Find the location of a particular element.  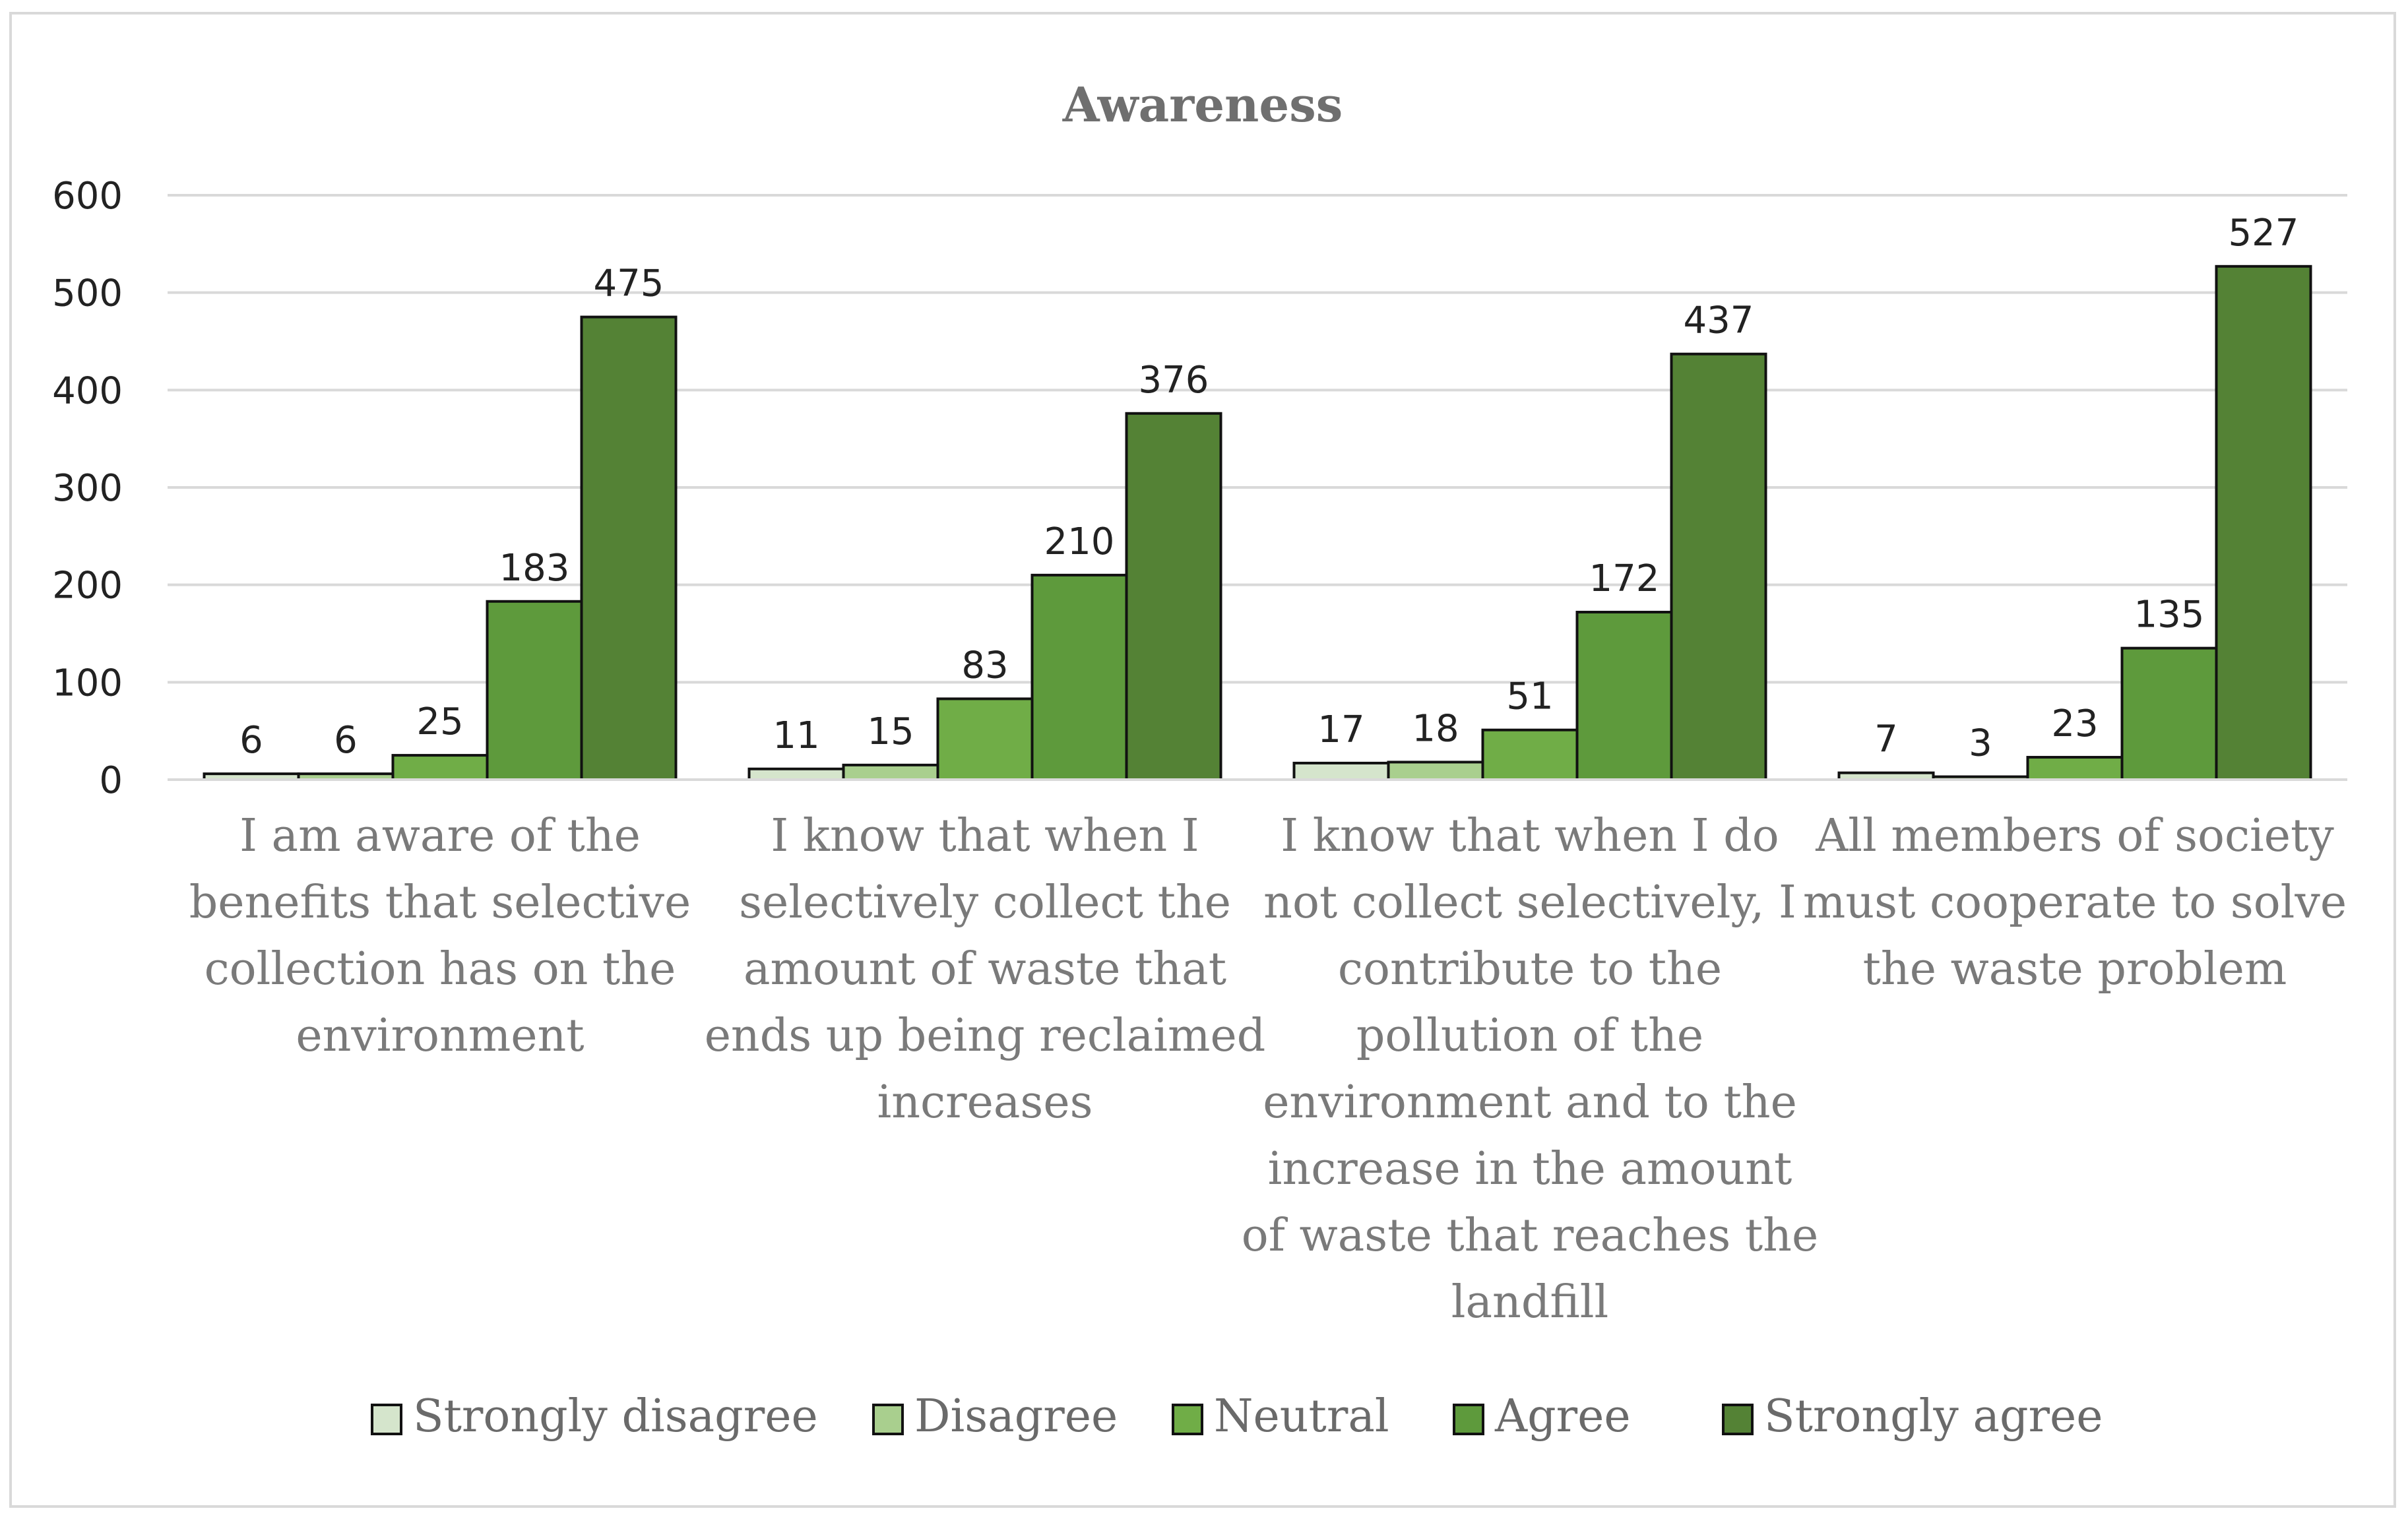

legend-label: Strongly agree is located at coordinates (1933, 1417).